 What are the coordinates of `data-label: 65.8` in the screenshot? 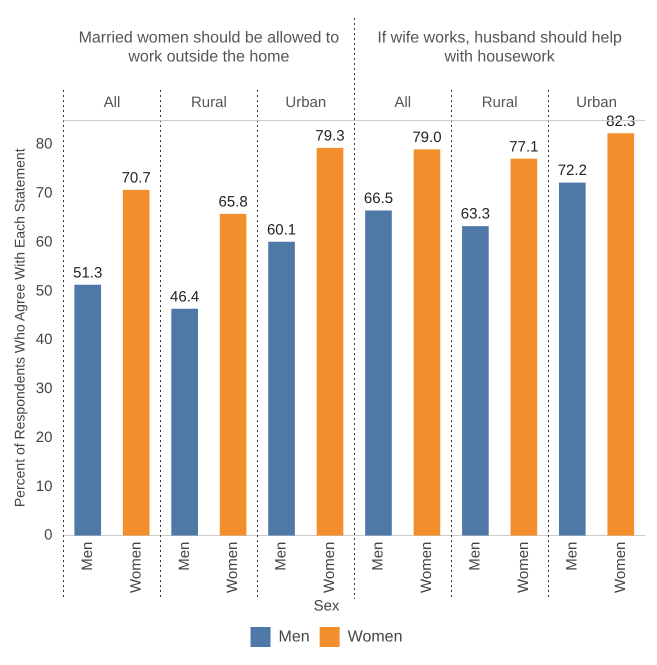 It's located at (233, 202).